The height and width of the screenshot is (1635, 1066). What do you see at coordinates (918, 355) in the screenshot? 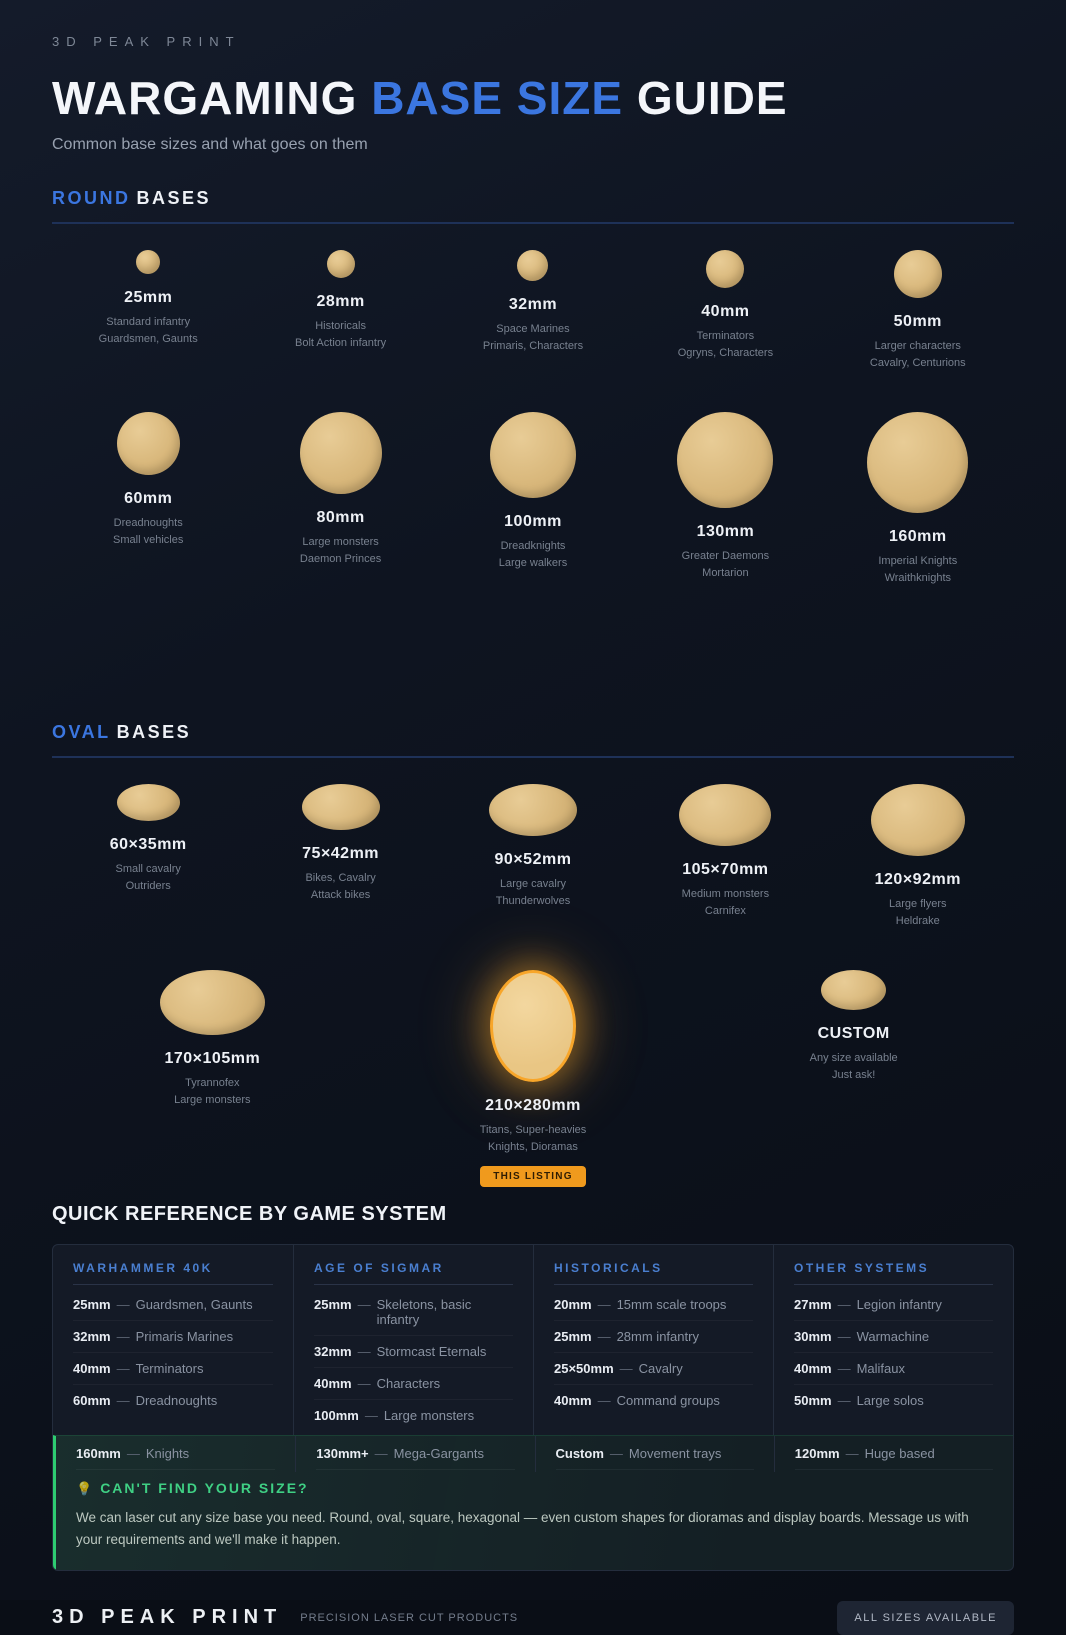
I see `base-desc: Larger characters Cavalry, Centurions` at bounding box center [918, 355].